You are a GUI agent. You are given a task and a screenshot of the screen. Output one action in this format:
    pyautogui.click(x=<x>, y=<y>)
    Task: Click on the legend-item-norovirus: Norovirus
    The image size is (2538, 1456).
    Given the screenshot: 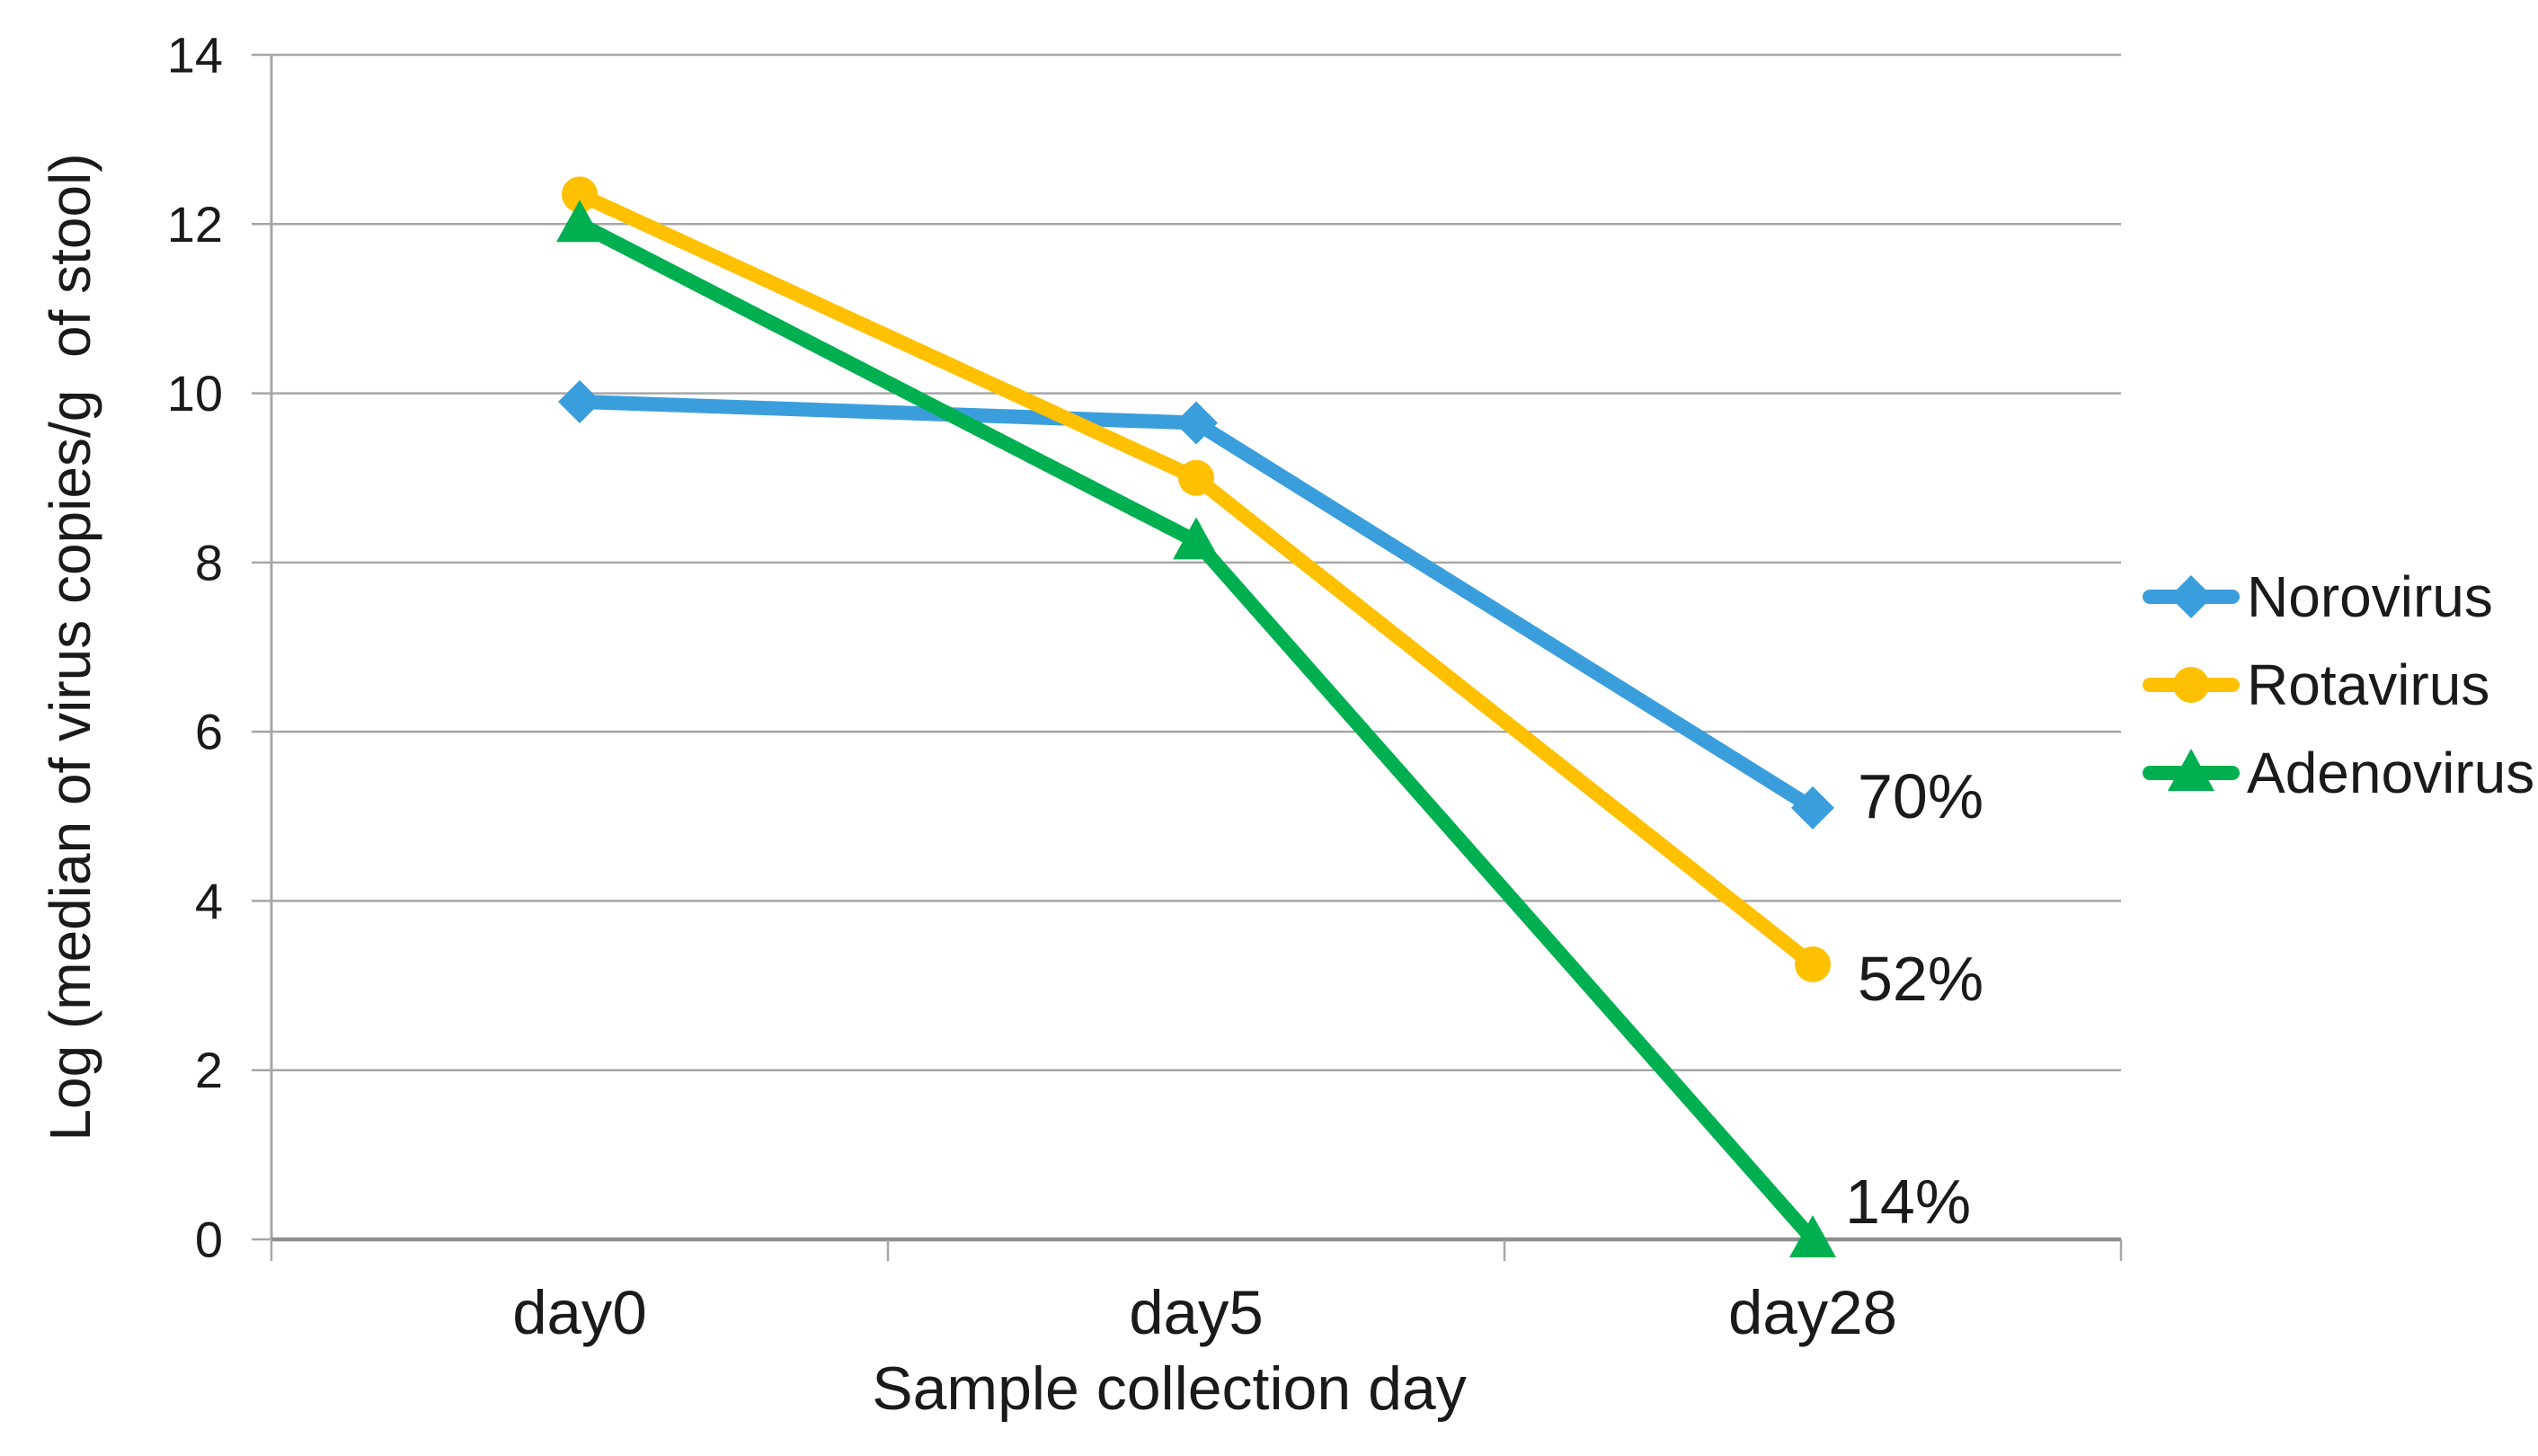 What is the action you would take?
    pyautogui.click(x=2318, y=596)
    